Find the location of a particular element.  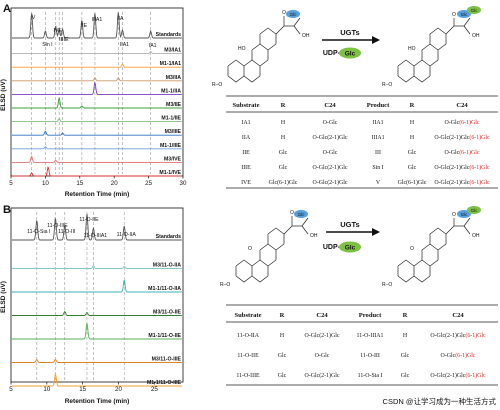

a-trace-label: M1-1/IVE is located at coordinates (170, 173).